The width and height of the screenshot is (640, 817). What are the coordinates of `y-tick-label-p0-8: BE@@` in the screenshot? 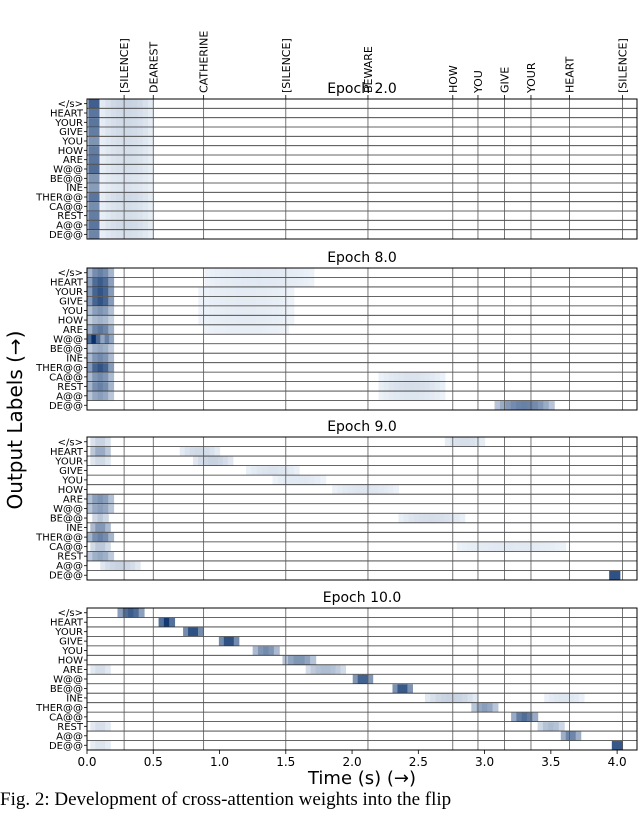 It's located at (66, 179).